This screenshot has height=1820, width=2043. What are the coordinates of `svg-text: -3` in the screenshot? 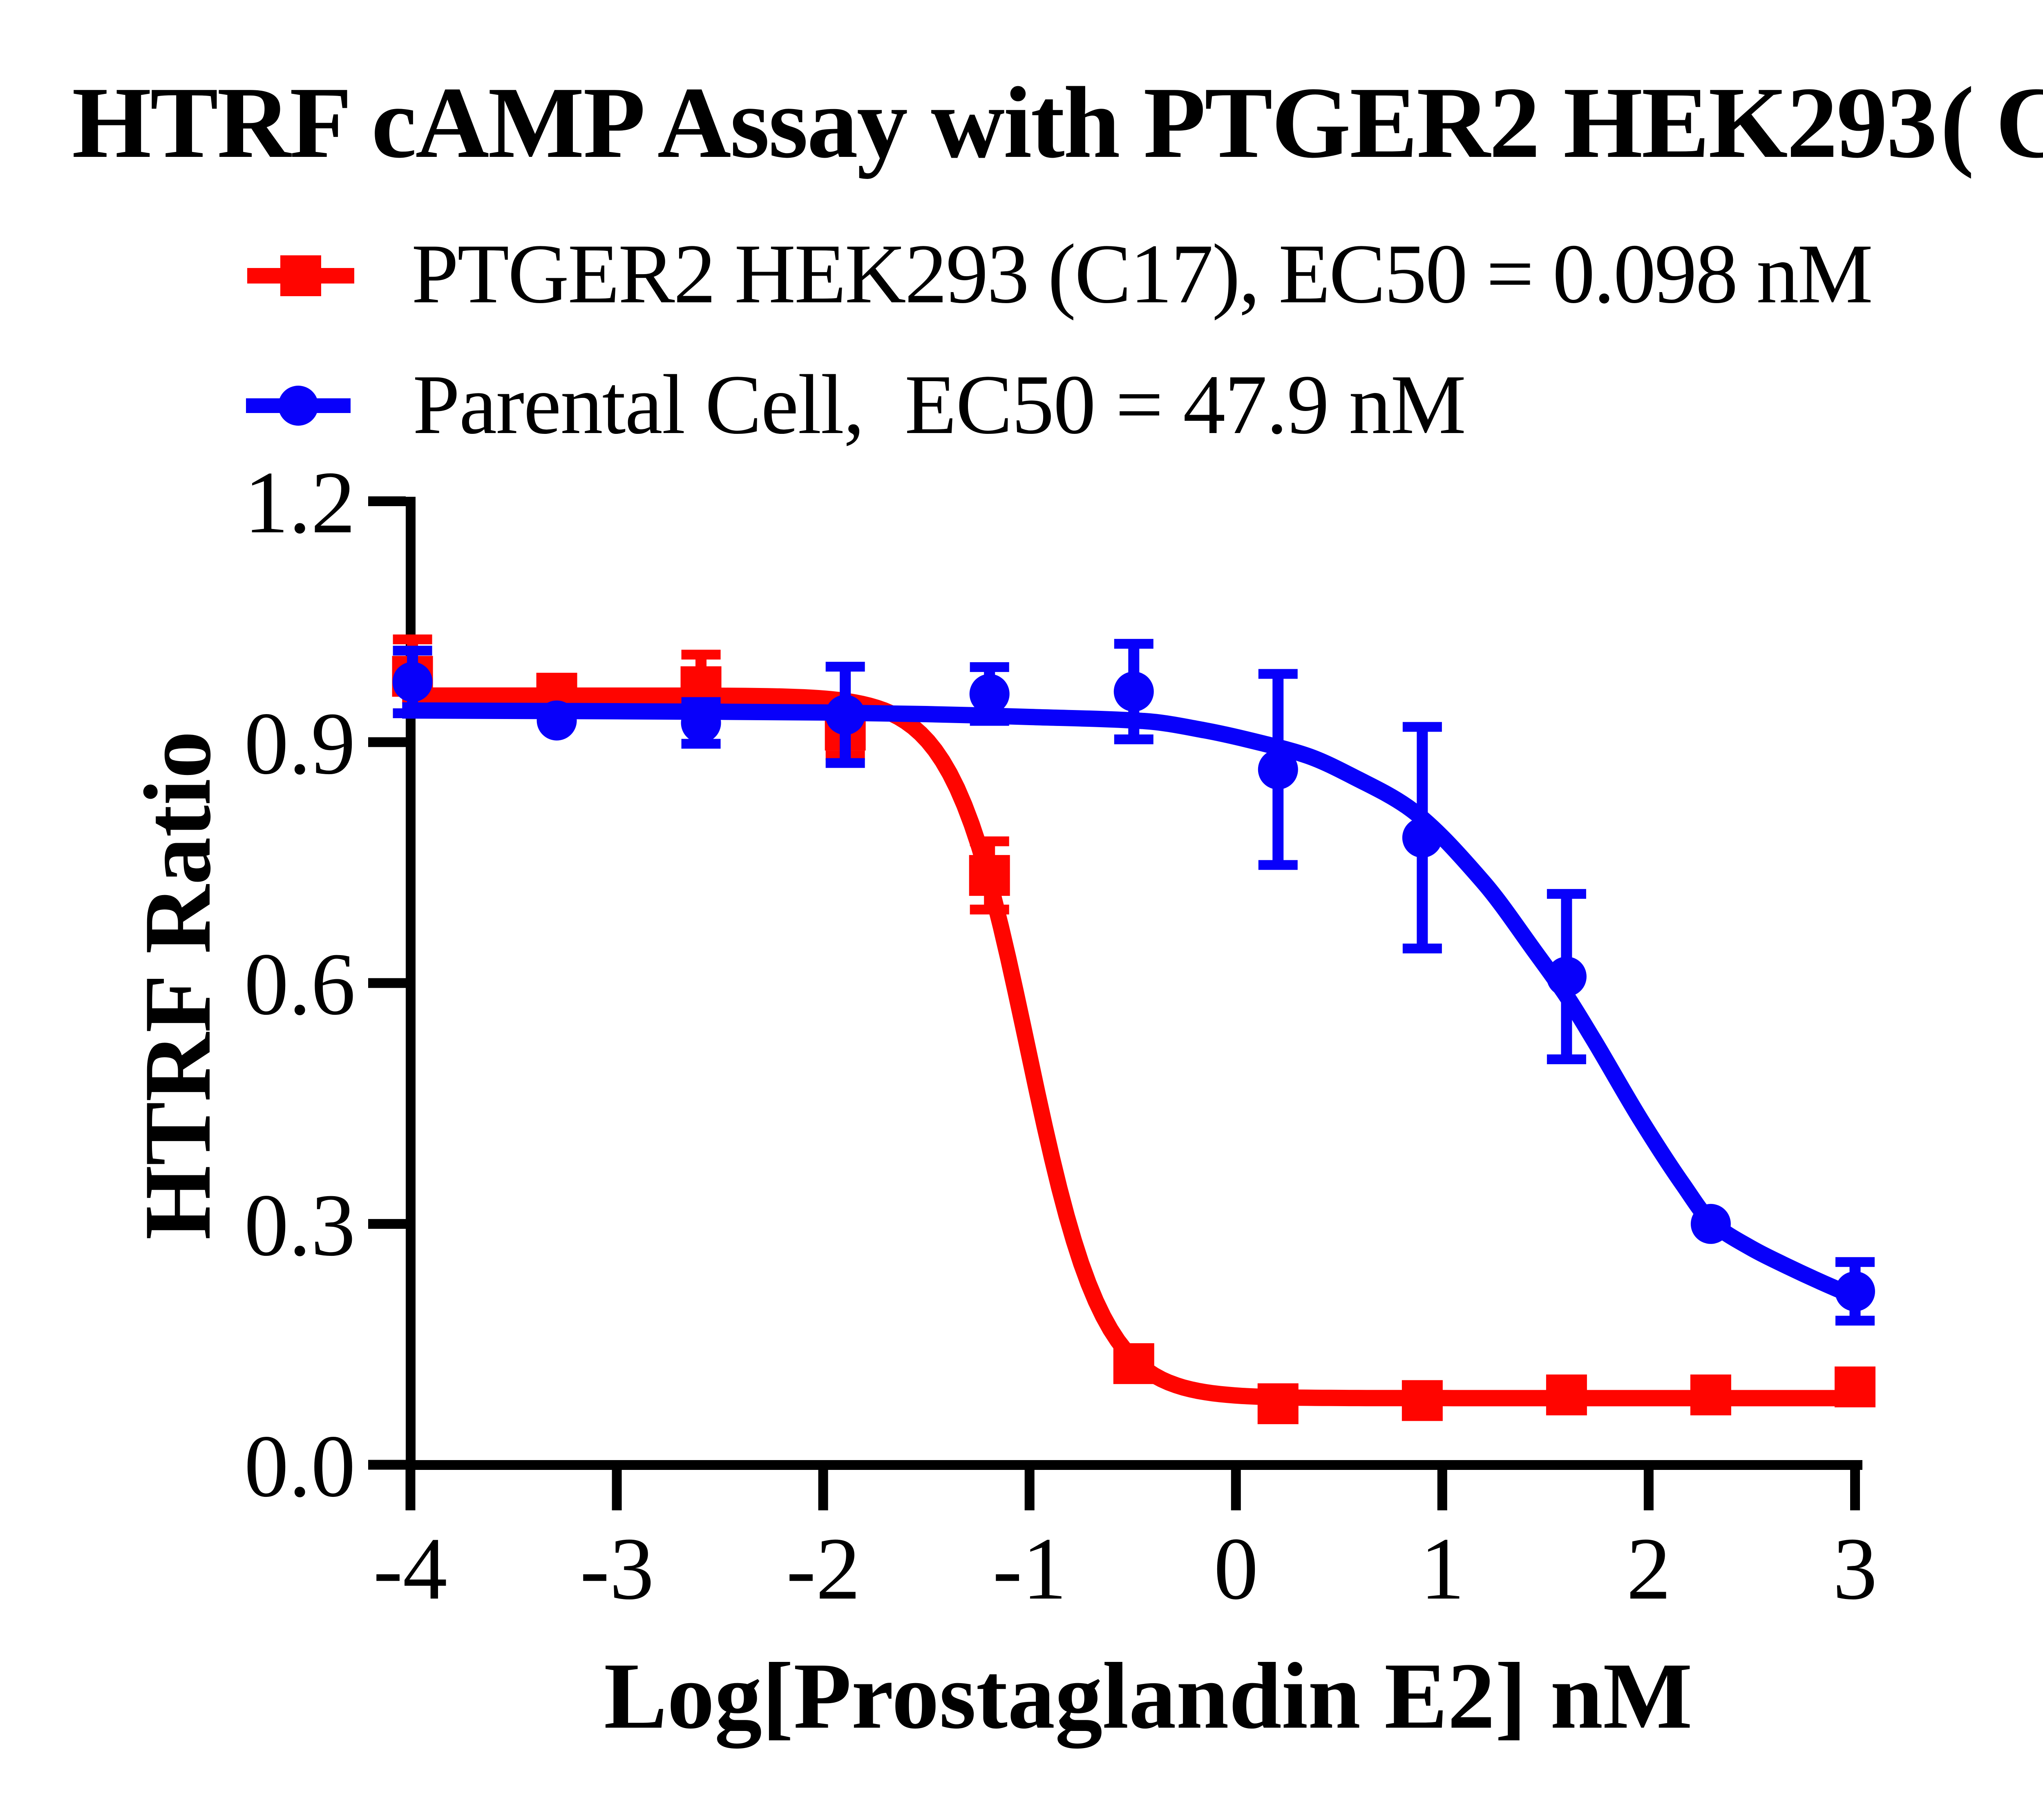 It's located at (617, 1569).